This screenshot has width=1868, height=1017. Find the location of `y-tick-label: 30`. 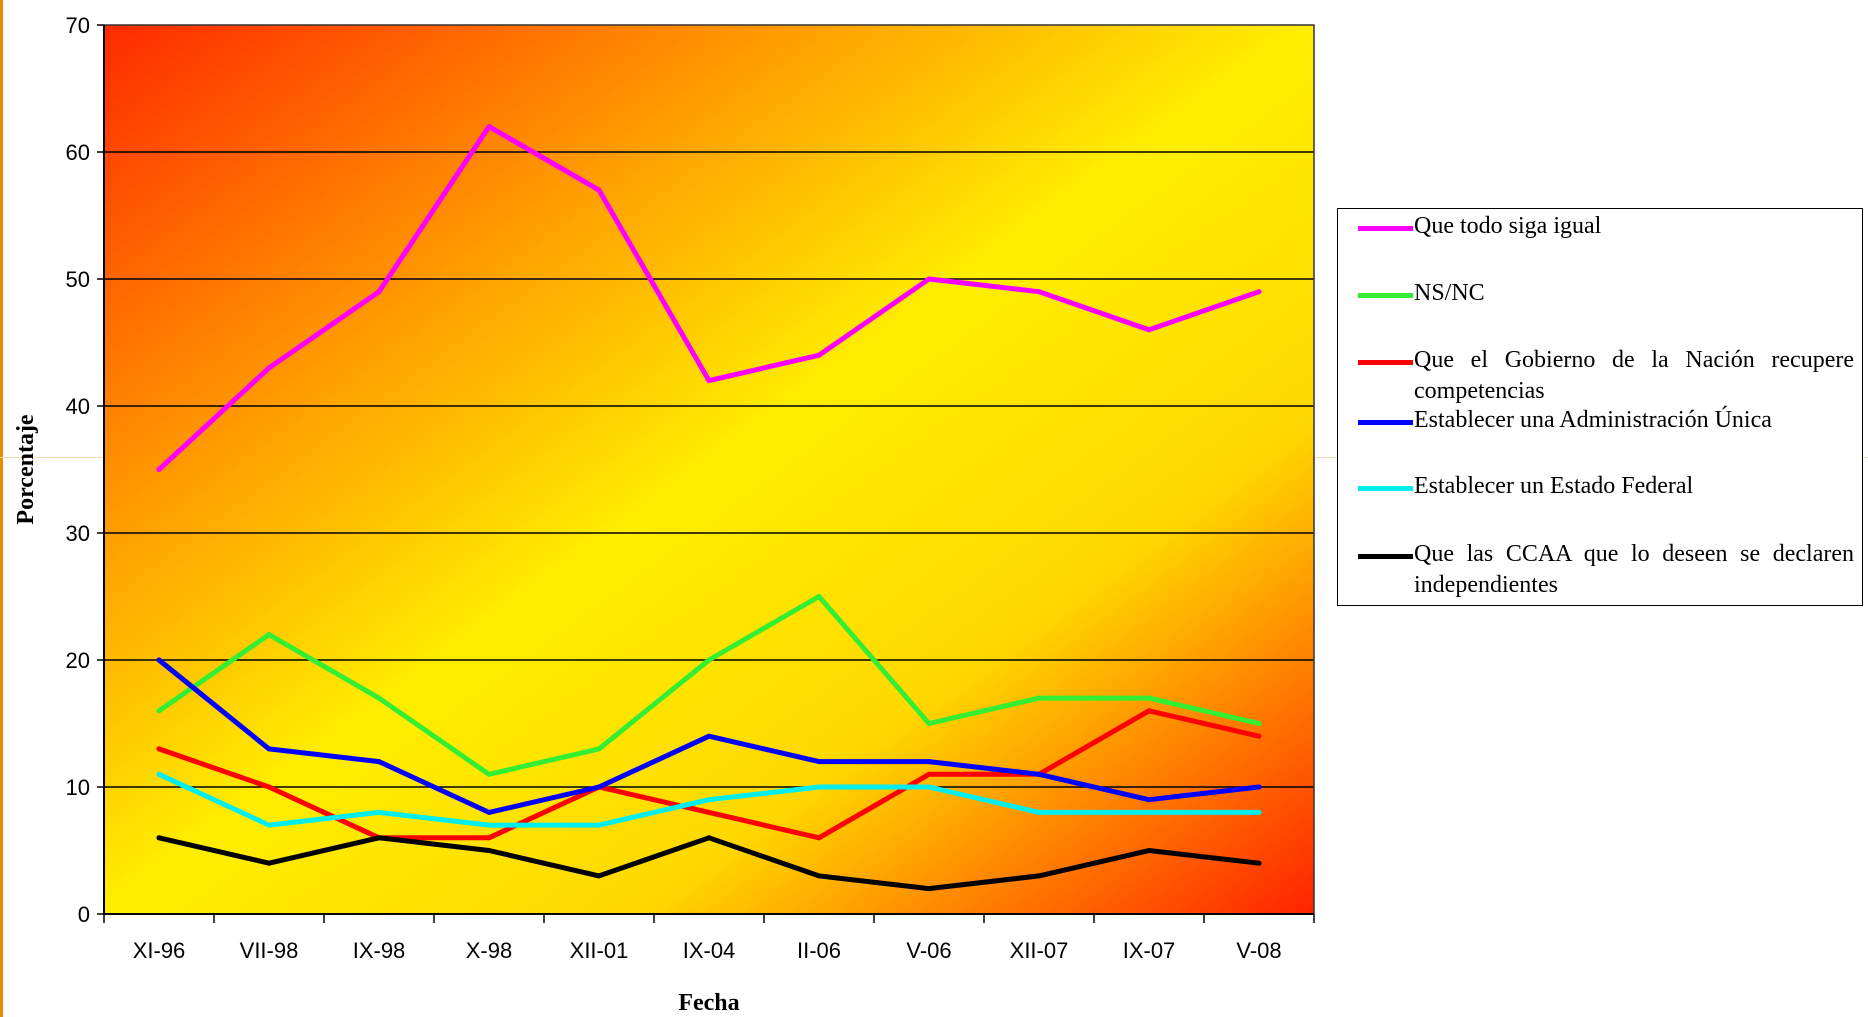

y-tick-label: 30 is located at coordinates (78, 533).